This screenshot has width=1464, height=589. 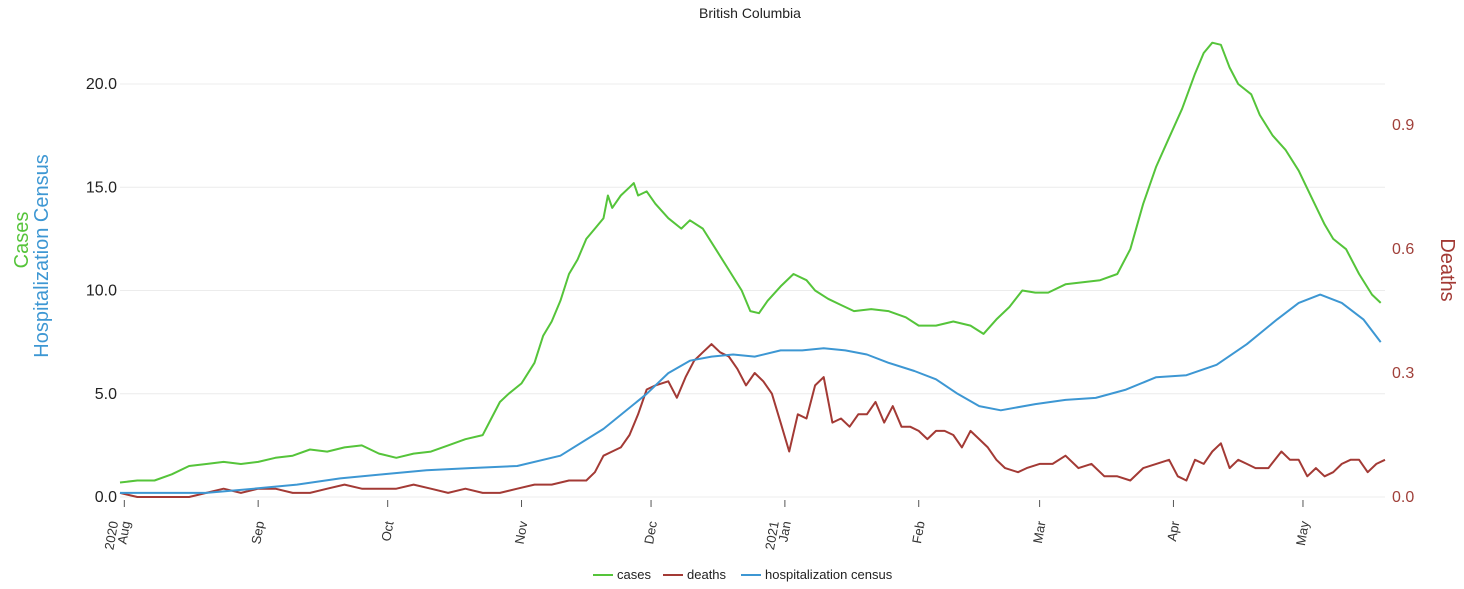 What do you see at coordinates (1403, 125) in the screenshot?
I see `y-right-tick-label: 0.9` at bounding box center [1403, 125].